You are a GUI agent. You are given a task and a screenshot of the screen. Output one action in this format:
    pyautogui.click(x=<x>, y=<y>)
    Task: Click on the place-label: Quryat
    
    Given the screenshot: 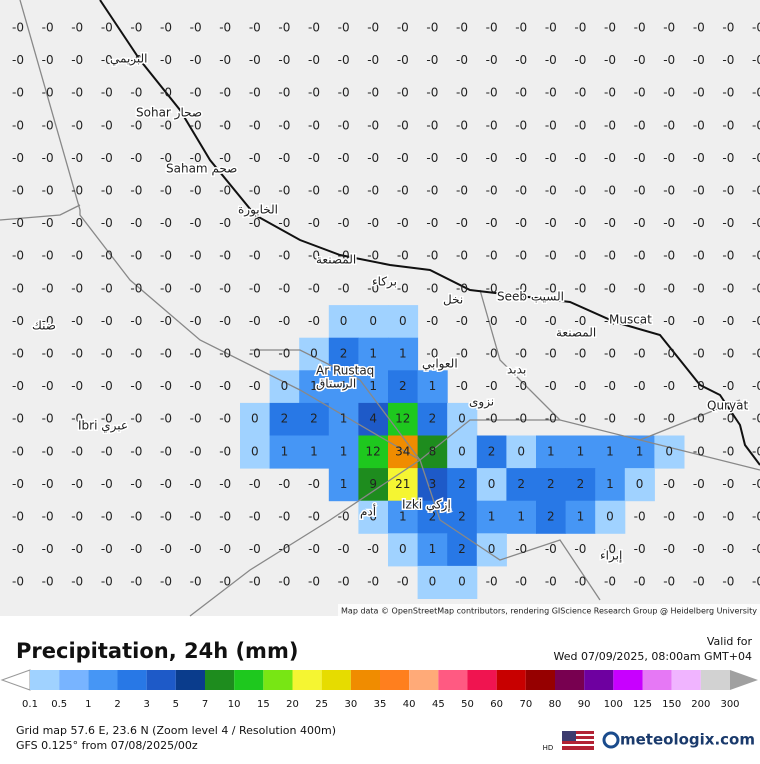 What is the action you would take?
    pyautogui.click(x=727, y=406)
    